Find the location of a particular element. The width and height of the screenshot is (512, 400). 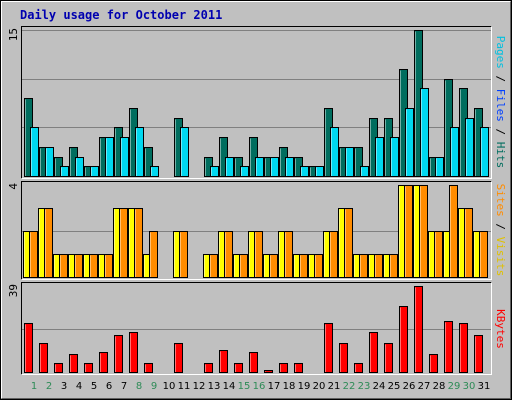

day-label-27: 27 is located at coordinates (424, 386).